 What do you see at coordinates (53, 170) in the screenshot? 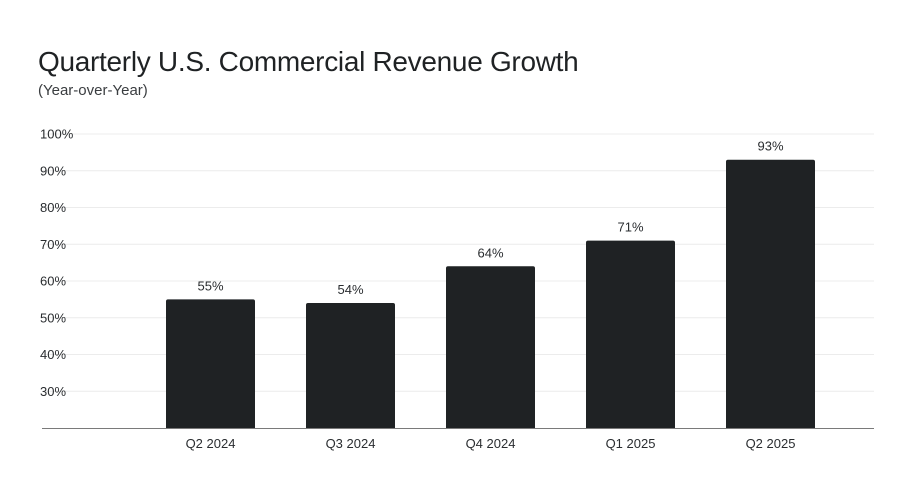
I see `y-tick-label: 90%` at bounding box center [53, 170].